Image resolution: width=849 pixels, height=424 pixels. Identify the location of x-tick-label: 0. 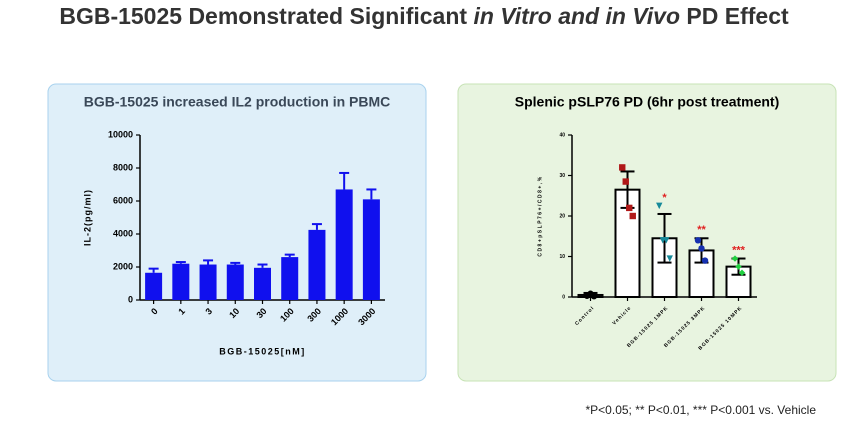
(154, 311).